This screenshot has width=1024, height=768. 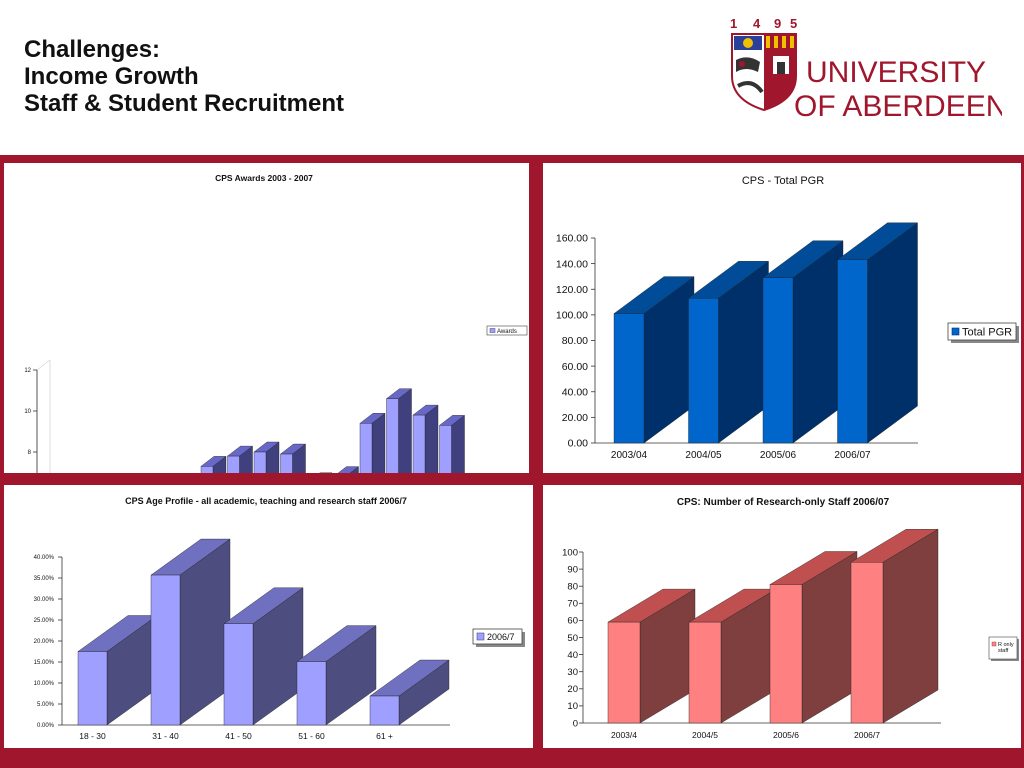 What do you see at coordinates (46, 705) in the screenshot?
I see `y-tick-label: 5.00%` at bounding box center [46, 705].